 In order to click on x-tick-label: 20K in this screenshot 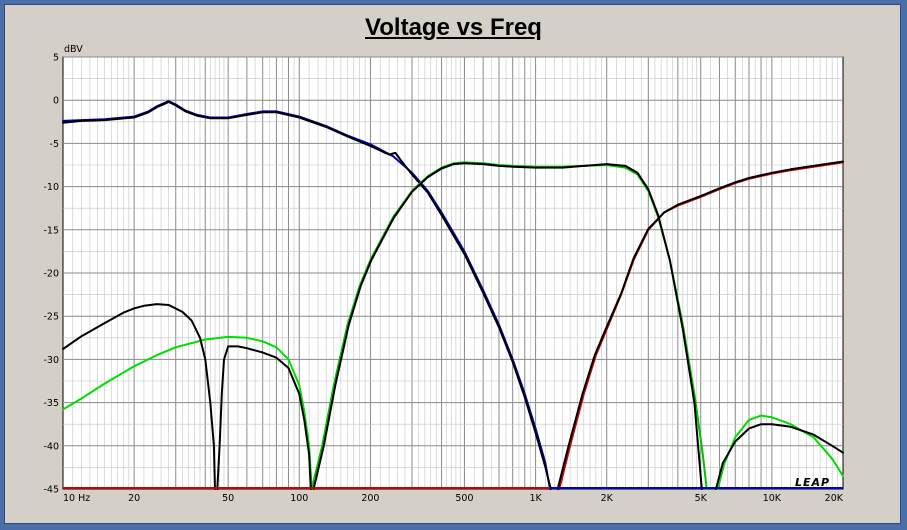, I will do `click(834, 498)`.